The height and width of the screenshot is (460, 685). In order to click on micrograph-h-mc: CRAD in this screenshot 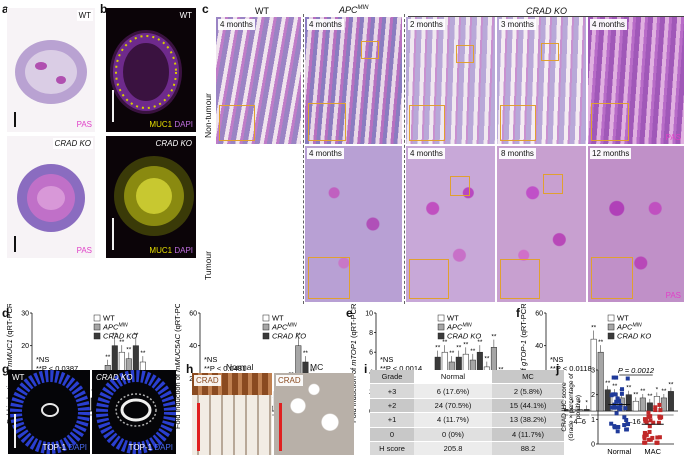, I will do `click(314, 414)`.